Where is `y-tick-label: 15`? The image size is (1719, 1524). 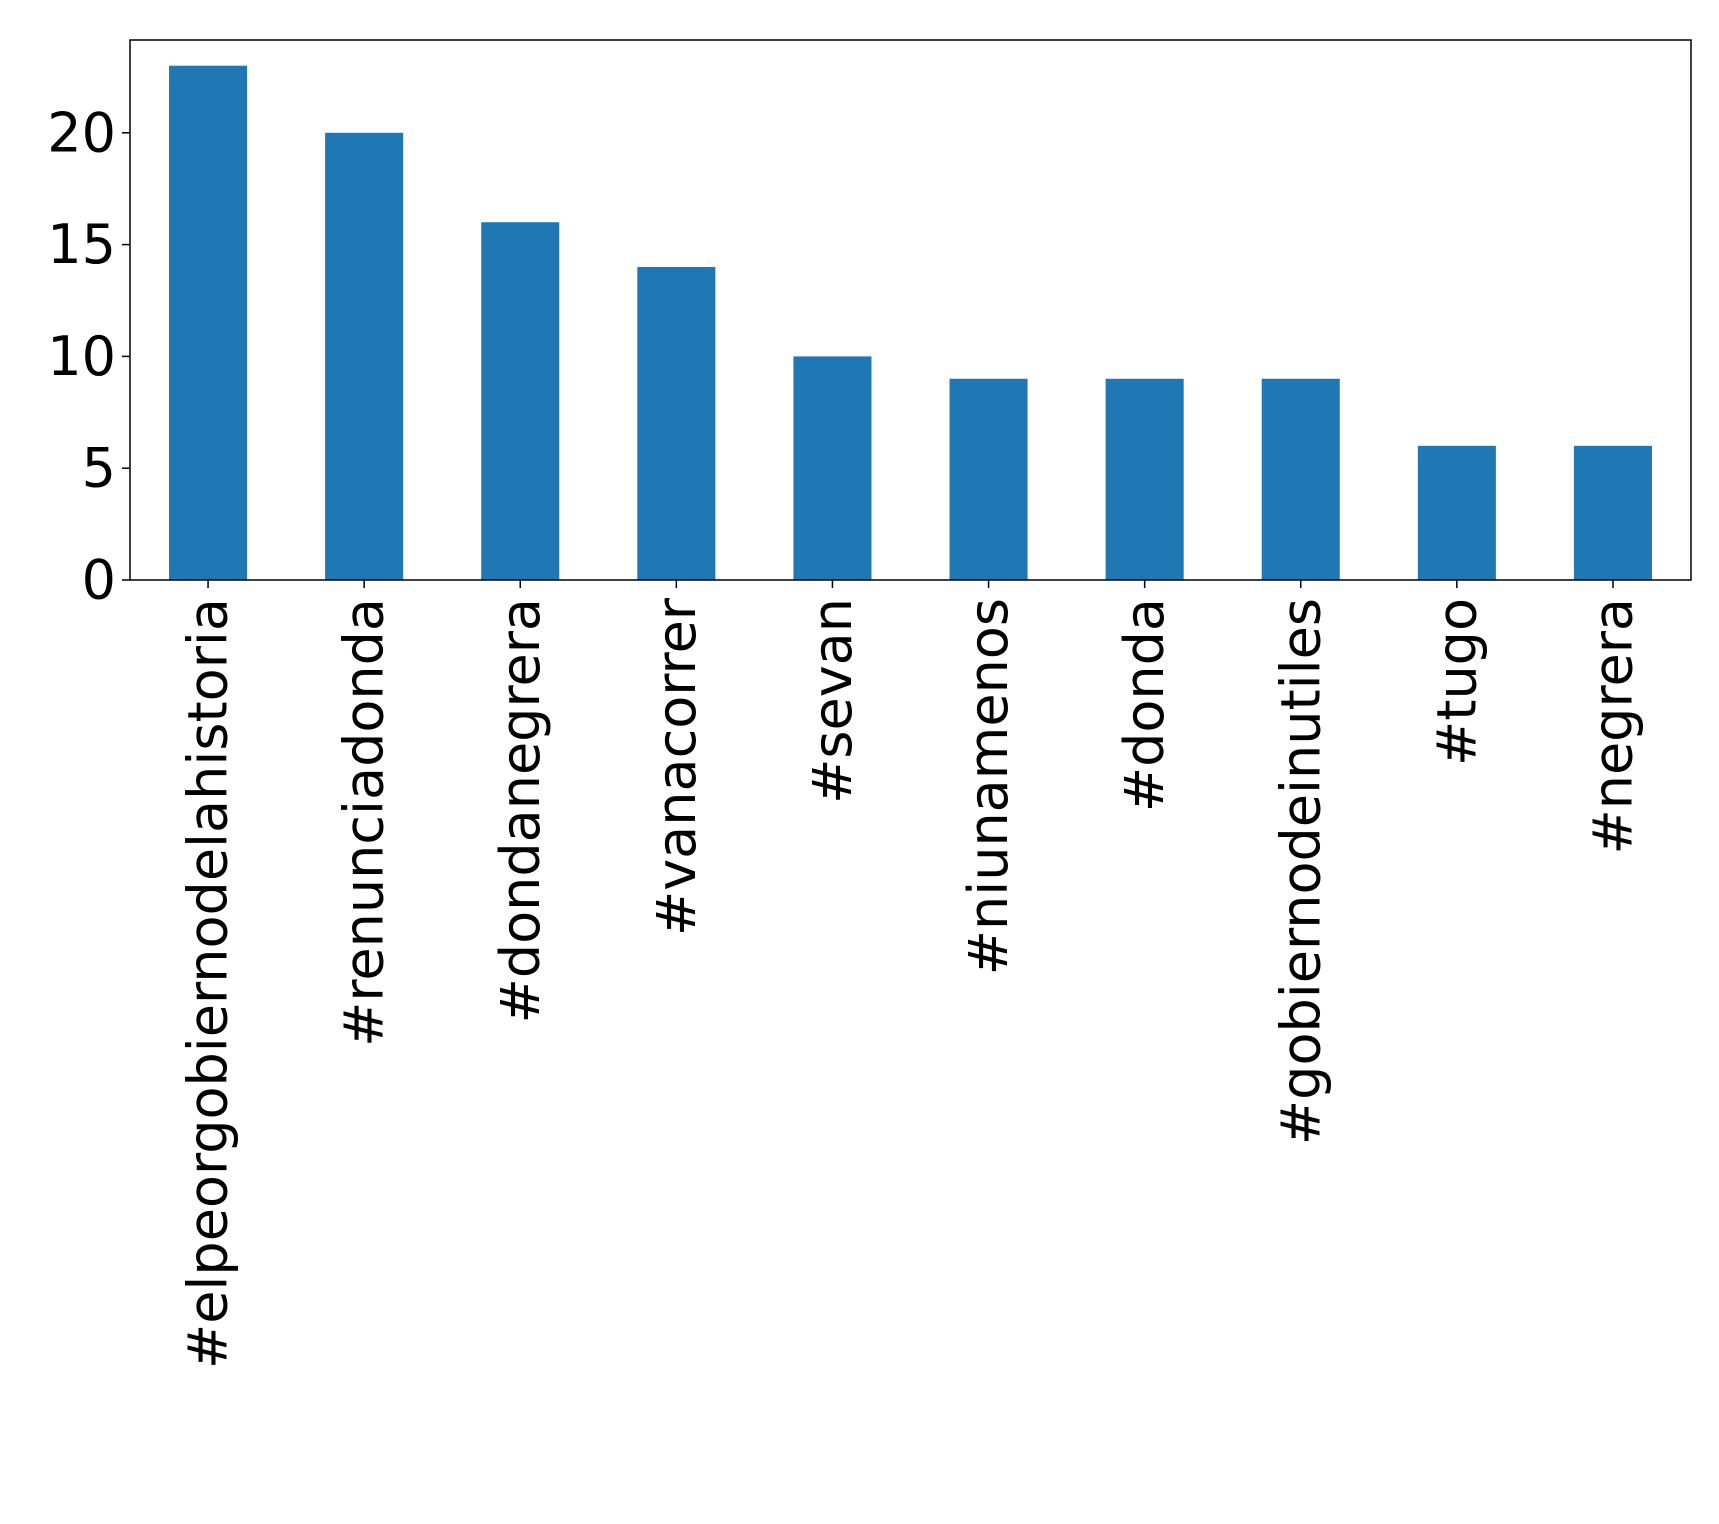 y-tick-label: 15 is located at coordinates (81, 244).